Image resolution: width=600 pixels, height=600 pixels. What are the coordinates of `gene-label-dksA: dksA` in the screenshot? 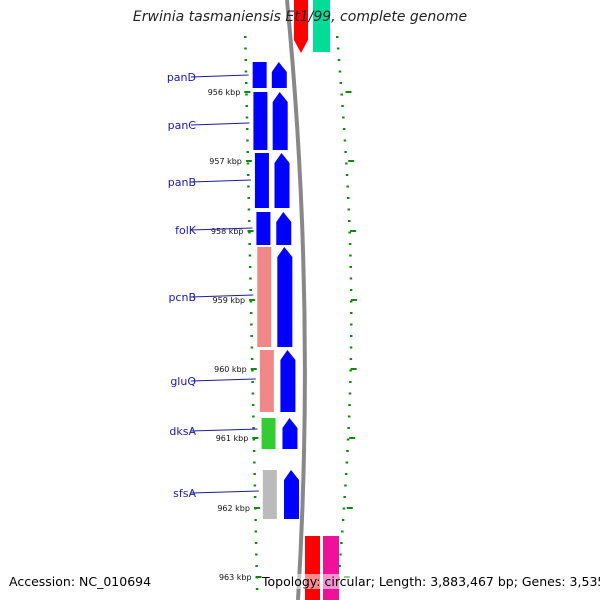 It's located at (182, 431).